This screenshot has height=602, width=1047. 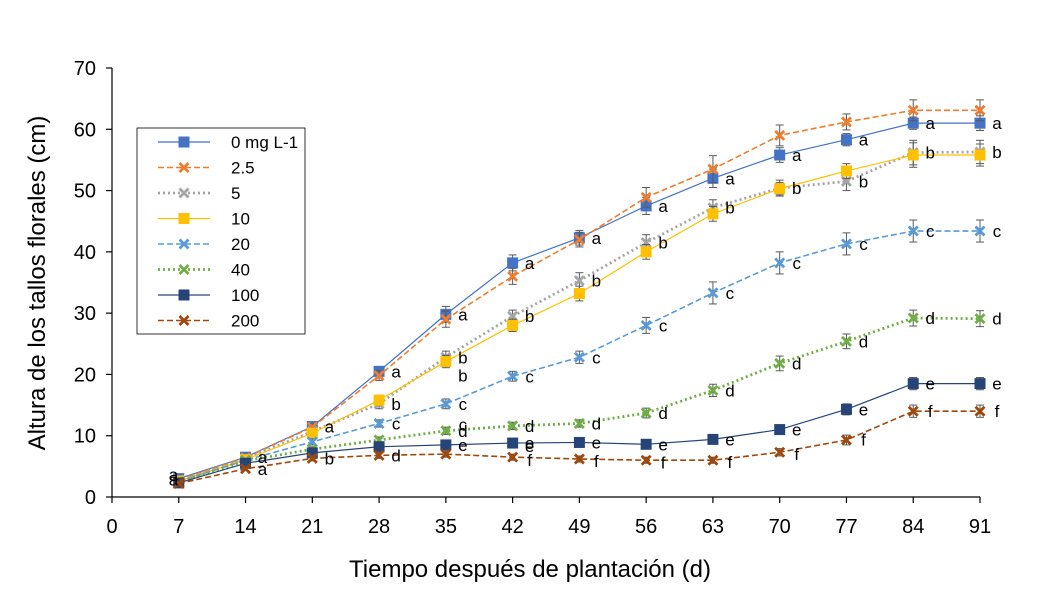 I want to click on y-tick-label: 10, so click(x=85, y=437).